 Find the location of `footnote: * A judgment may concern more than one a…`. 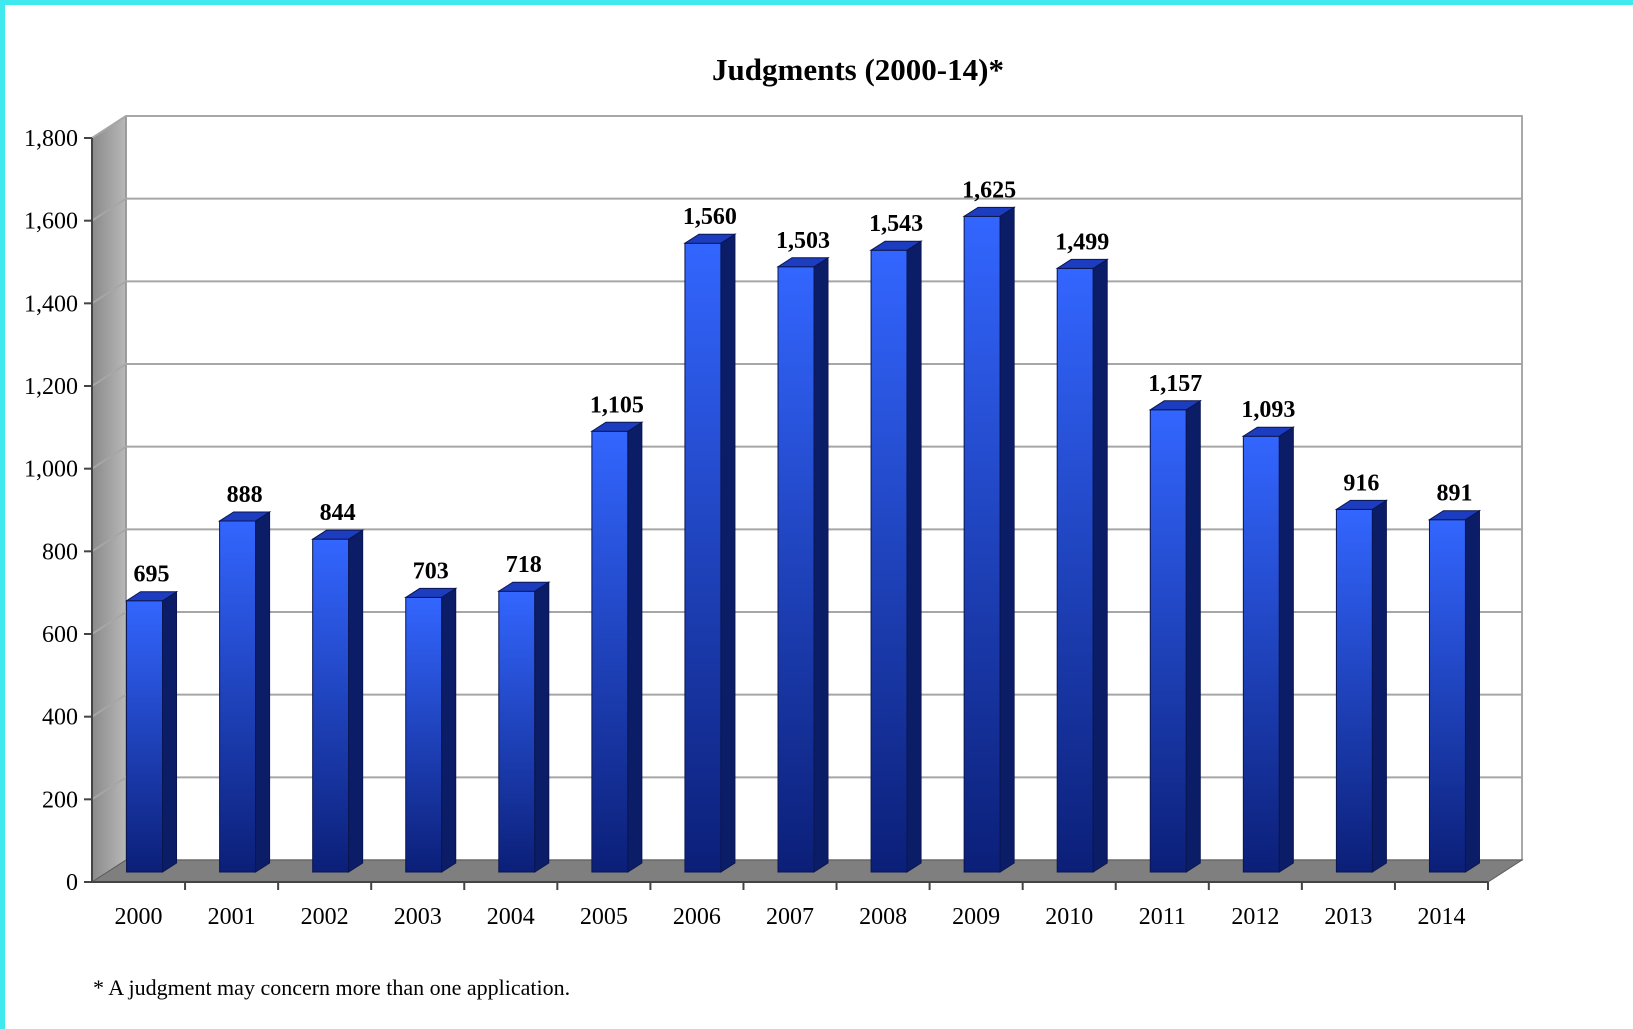

footnote: * A judgment may concern more than one a… is located at coordinates (331, 987).